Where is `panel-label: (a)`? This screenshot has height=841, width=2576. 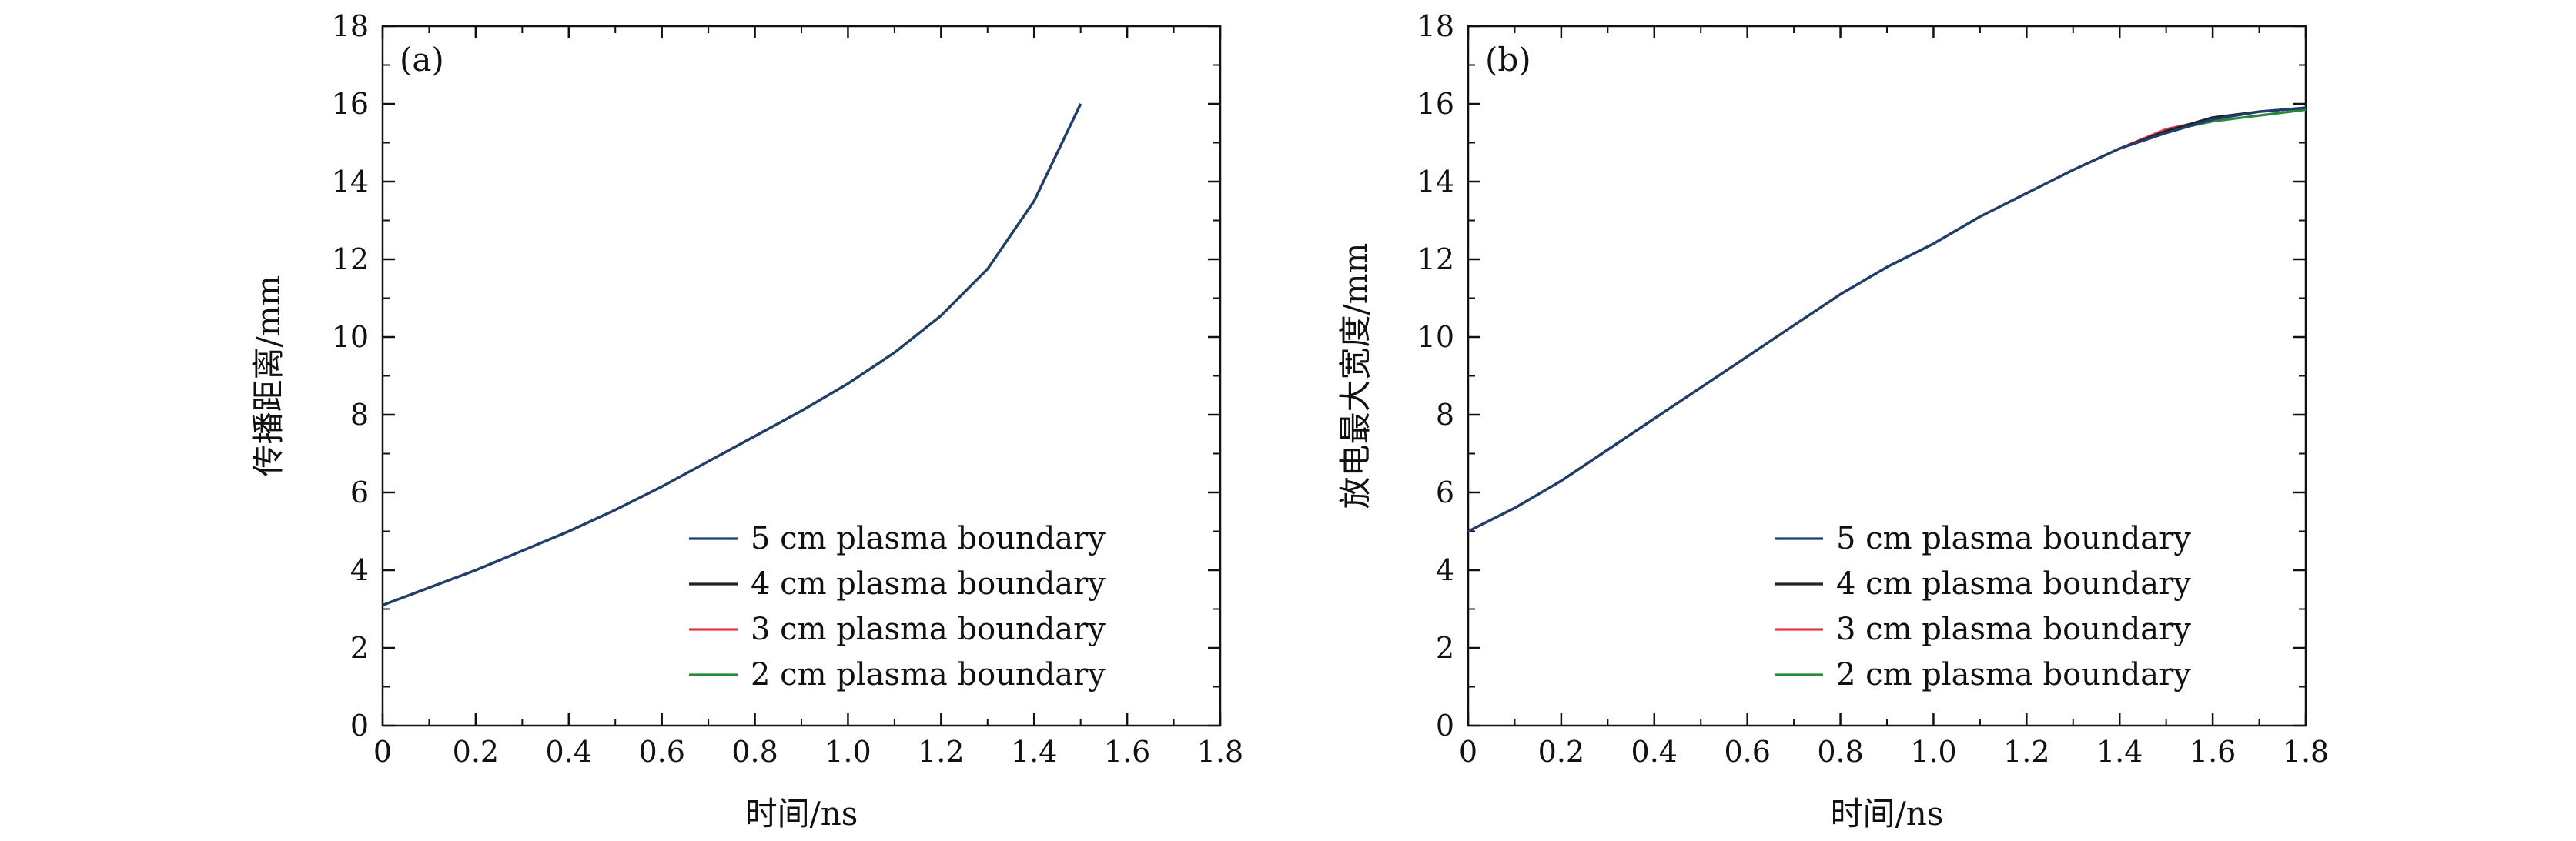 panel-label: (a) is located at coordinates (422, 60).